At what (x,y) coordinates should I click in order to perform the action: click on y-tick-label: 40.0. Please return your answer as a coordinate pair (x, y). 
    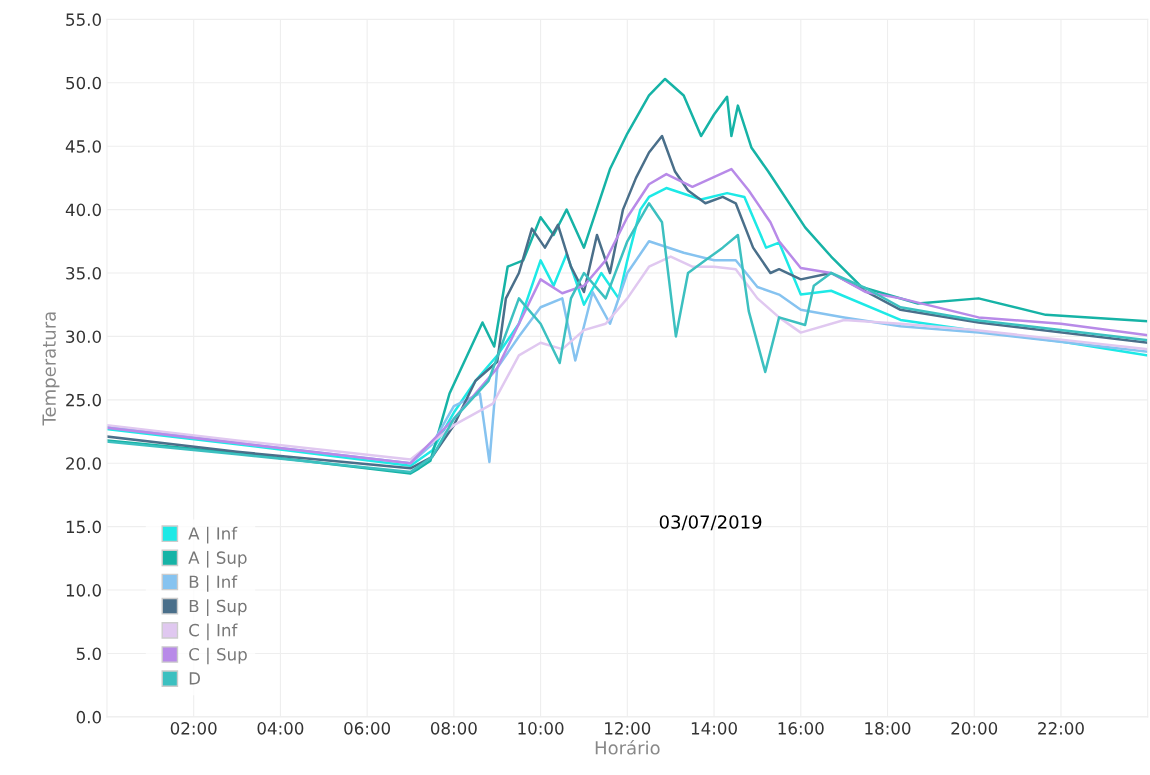
    Looking at the image, I should click on (83, 210).